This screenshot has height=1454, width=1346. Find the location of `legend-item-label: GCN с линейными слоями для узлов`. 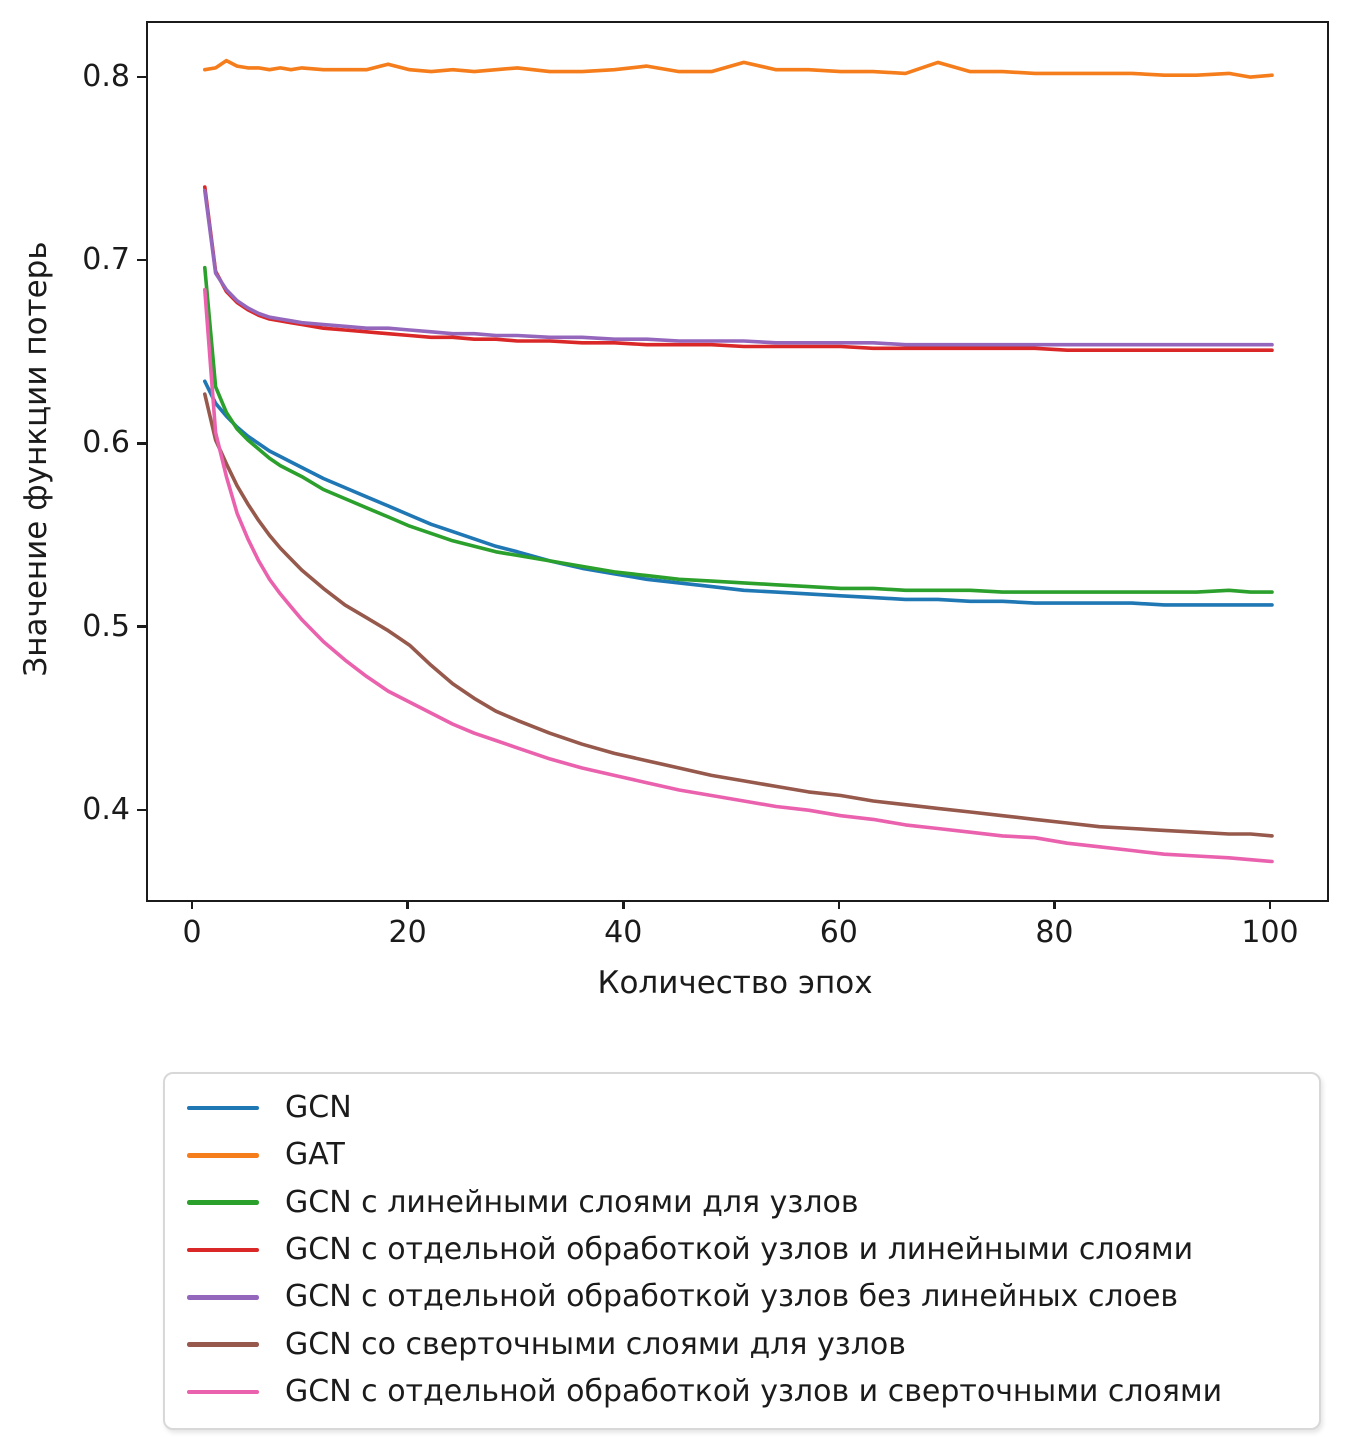

legend-item-label: GCN с линейными слоями для узлов is located at coordinates (572, 1202).